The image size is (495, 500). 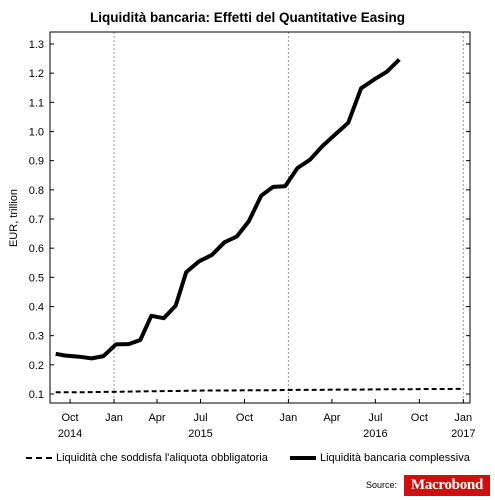 I want to click on y-tick-label: 0.8, so click(x=36, y=191).